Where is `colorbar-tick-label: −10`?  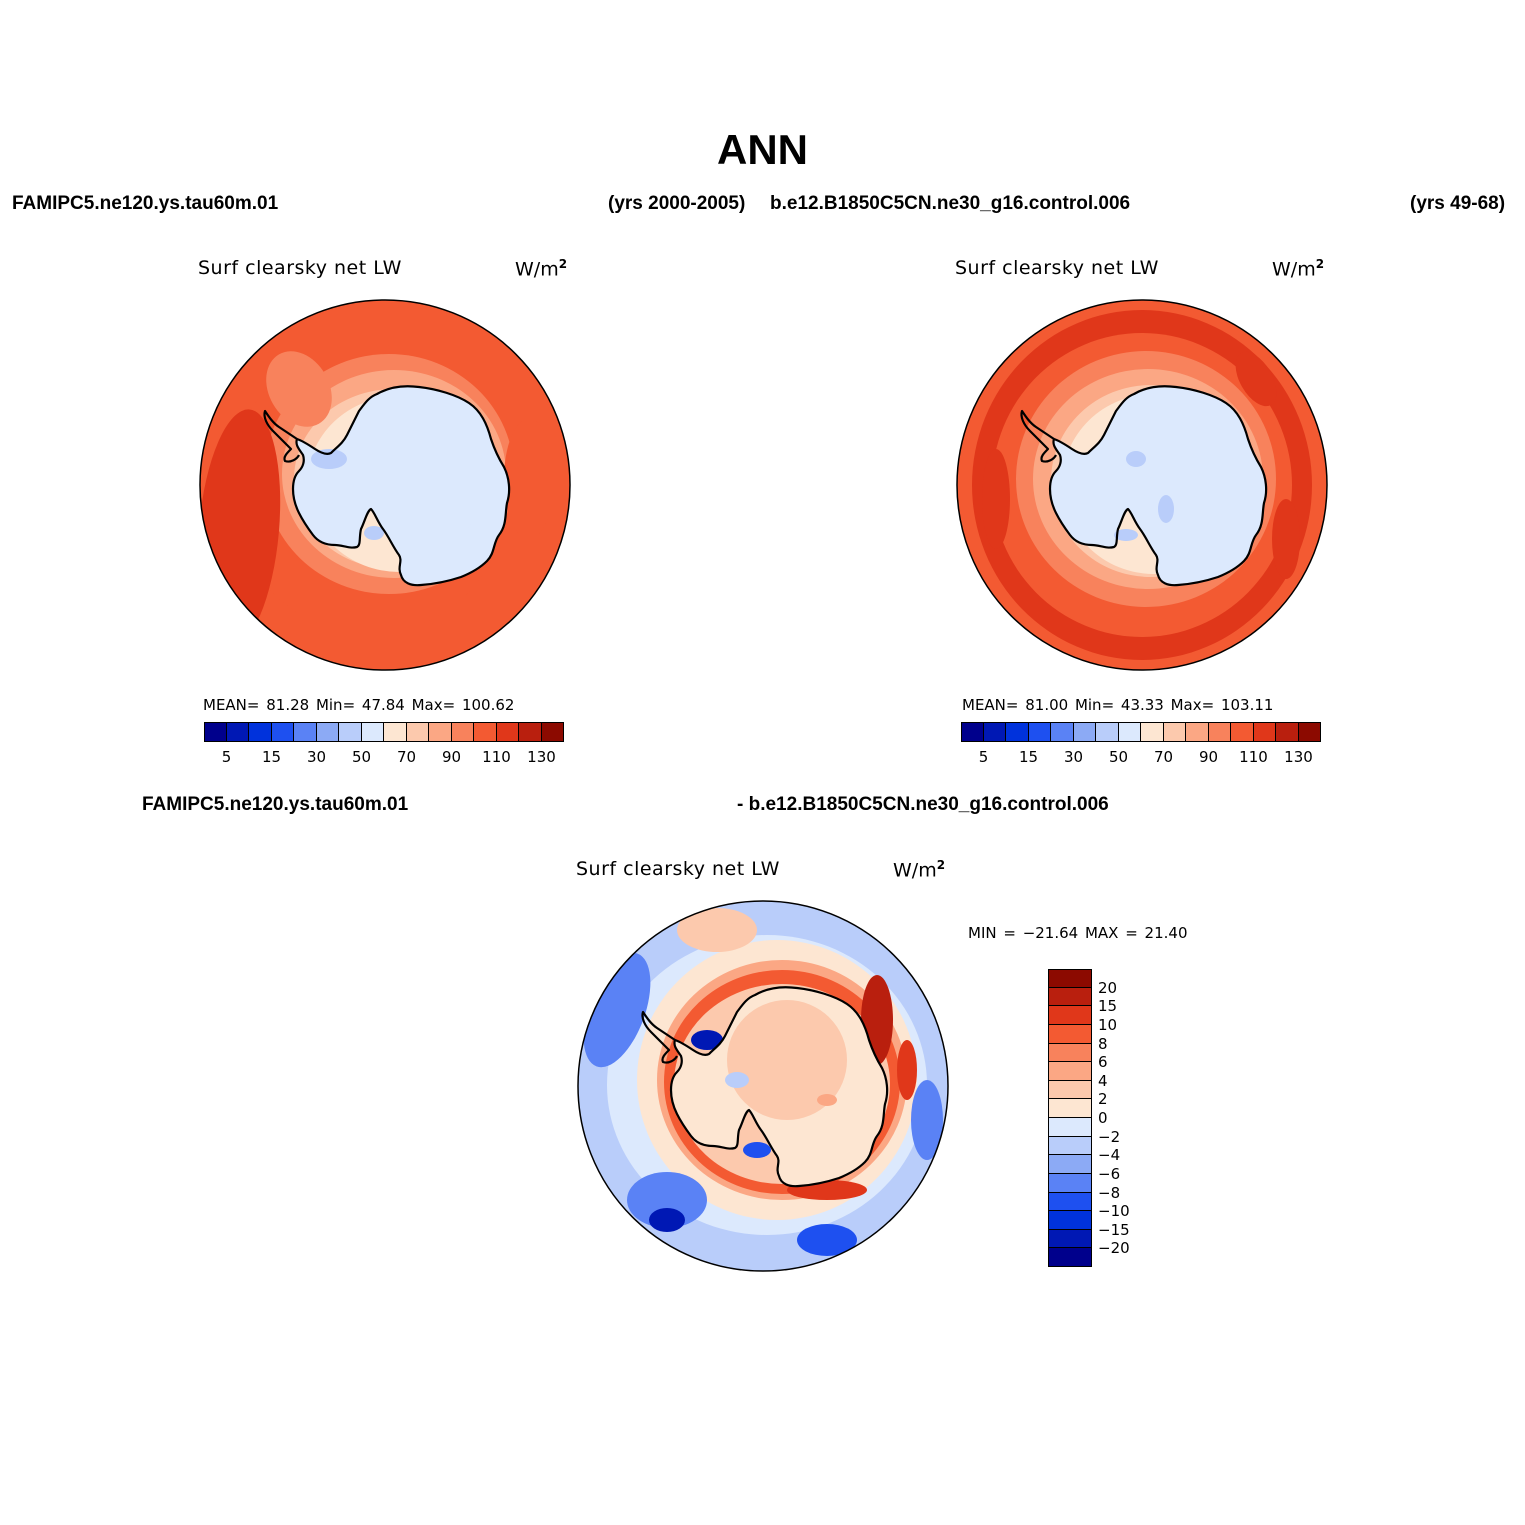 colorbar-tick-label: −10 is located at coordinates (1114, 1211).